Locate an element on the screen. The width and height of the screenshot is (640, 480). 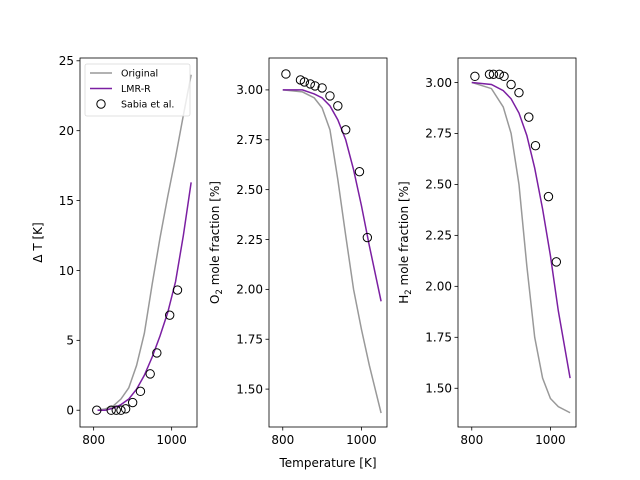
y-axis-label-base: H is located at coordinates (404, 299).